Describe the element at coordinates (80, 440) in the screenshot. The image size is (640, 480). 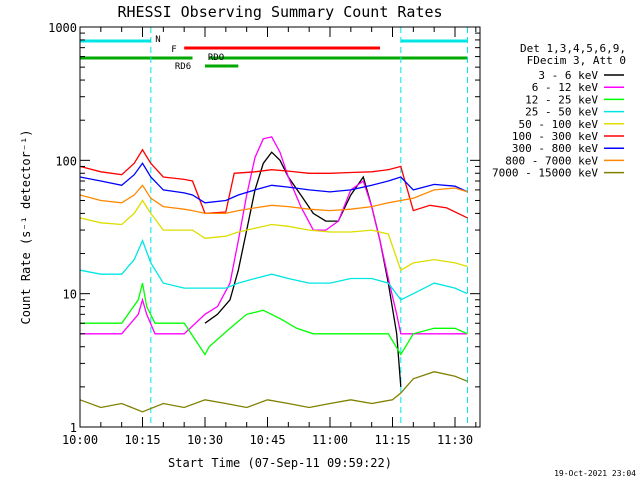
I see `x-tick-label: 10:00` at that location.